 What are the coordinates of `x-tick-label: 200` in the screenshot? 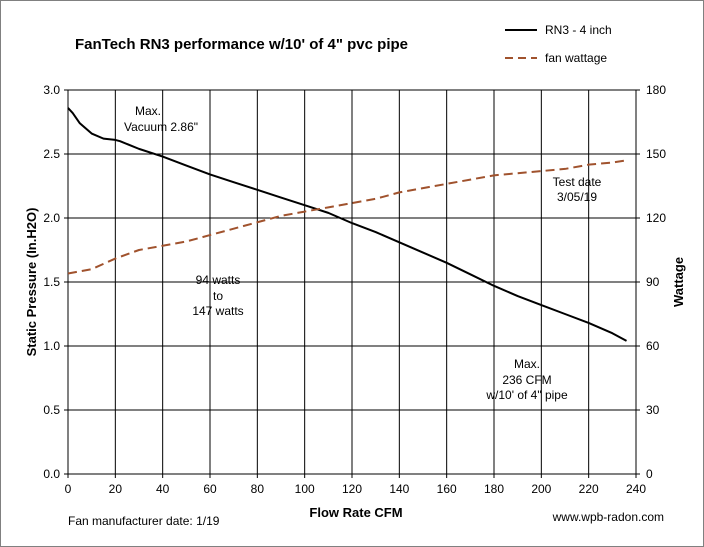 It's located at (541, 489).